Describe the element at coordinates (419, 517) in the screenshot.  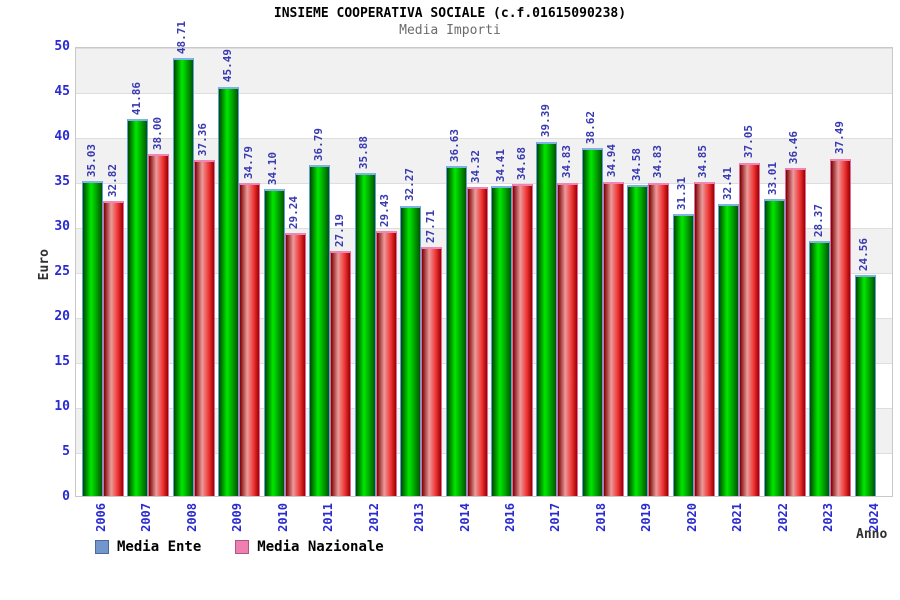
I see `x-tick-label: 2013` at that location.